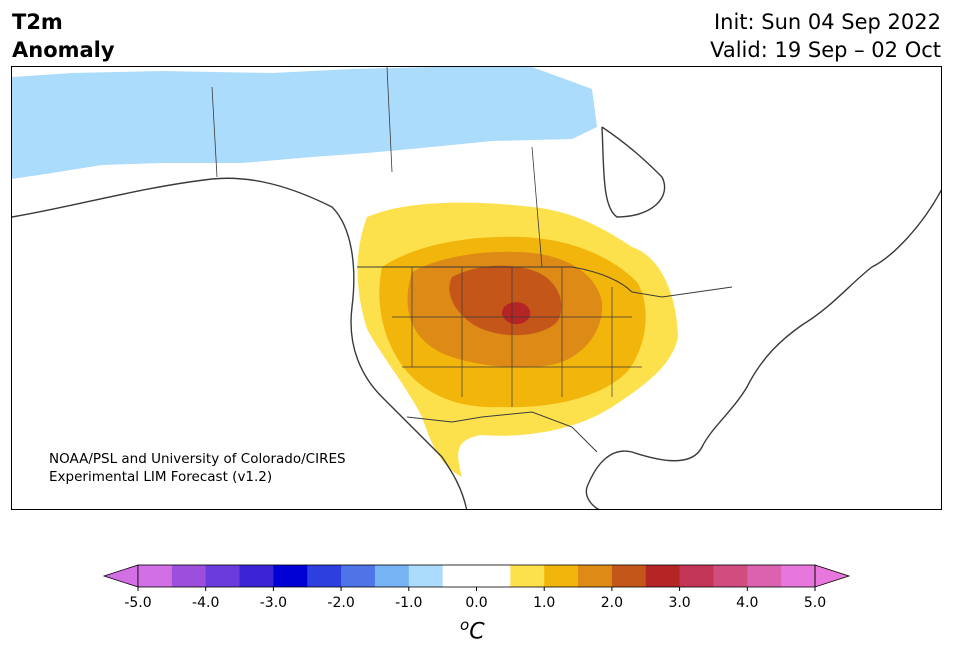 This screenshot has height=656, width=953. I want to click on us-canada-border, so click(545, 282).